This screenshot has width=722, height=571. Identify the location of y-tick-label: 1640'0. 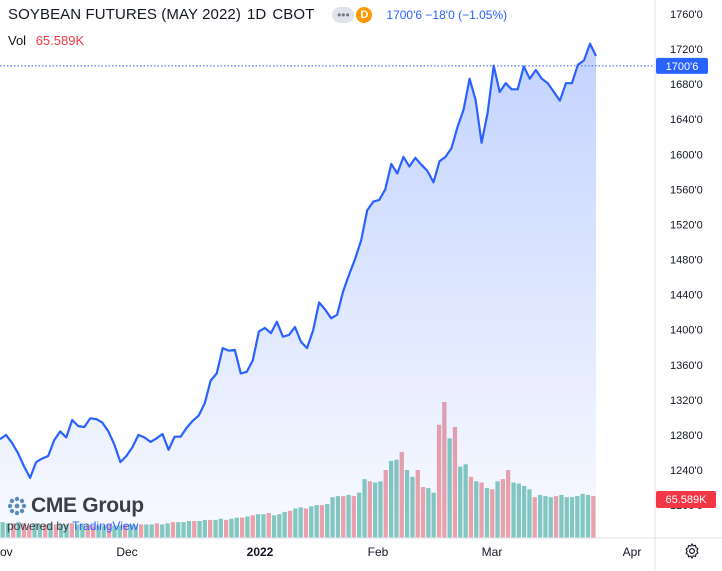
(686, 120).